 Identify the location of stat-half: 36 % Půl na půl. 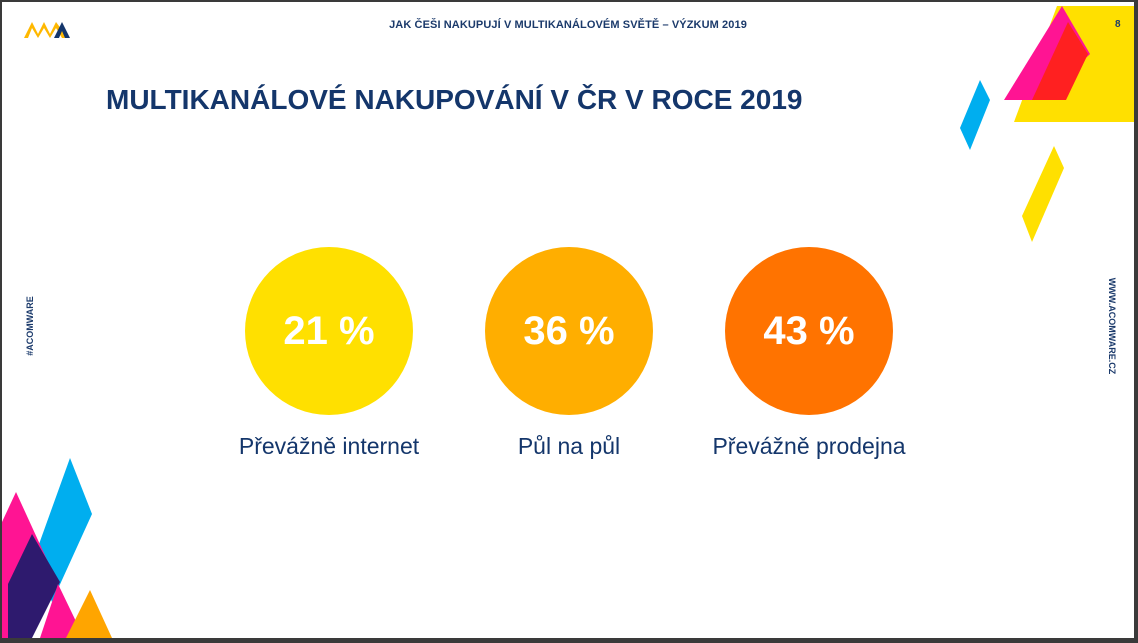
(569, 353).